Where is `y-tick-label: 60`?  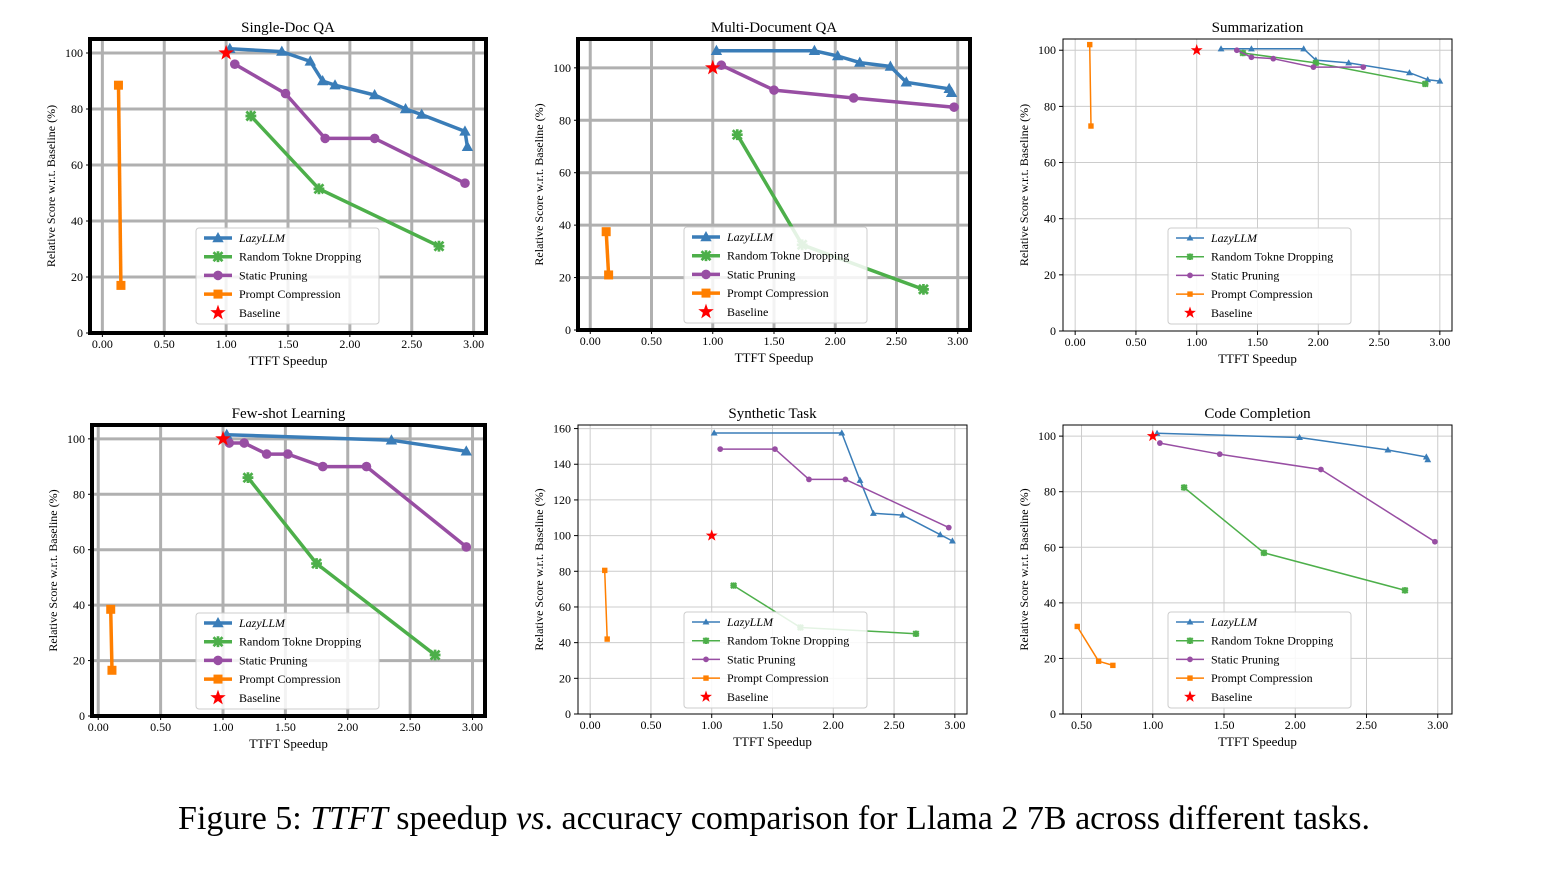 y-tick-label: 60 is located at coordinates (565, 173).